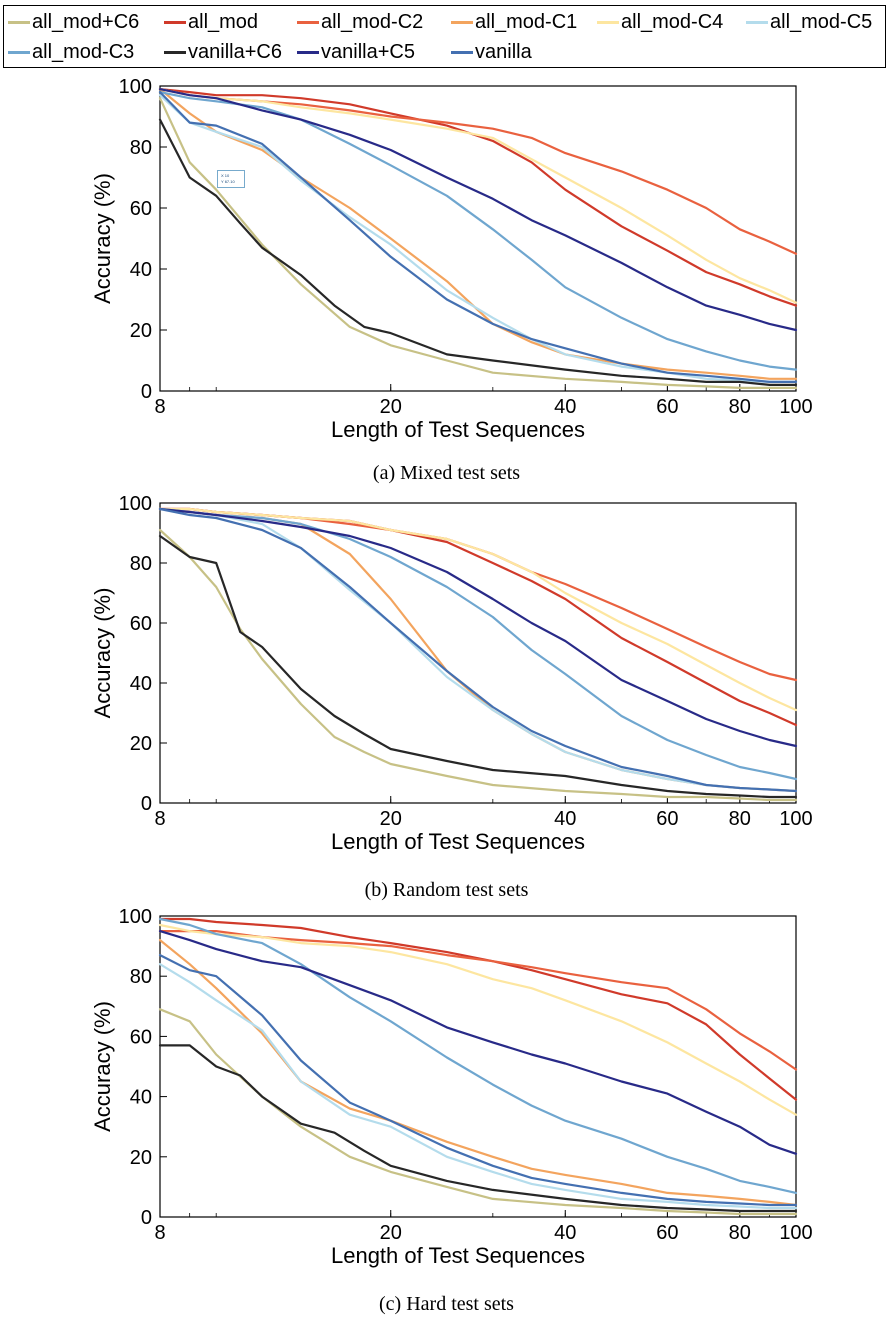  I want to click on legend-label: all_mod-C5, so click(821, 22).